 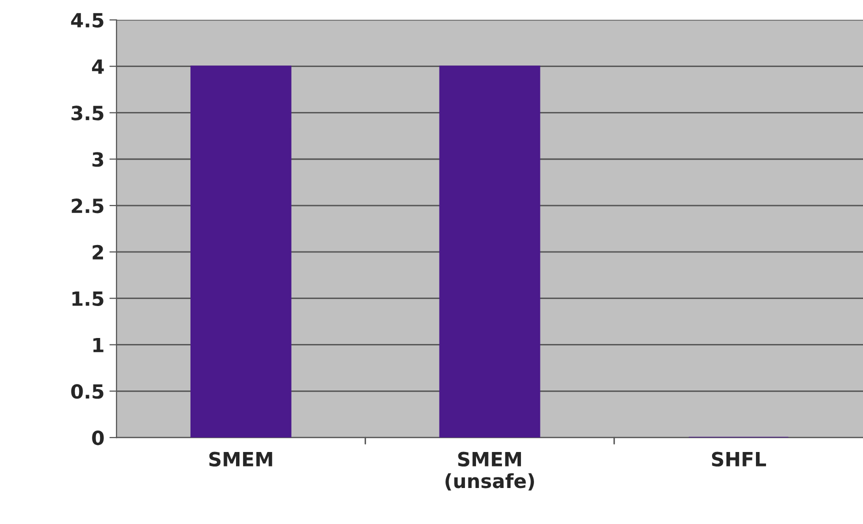 What do you see at coordinates (98, 438) in the screenshot?
I see `y-tick-label: 0` at bounding box center [98, 438].